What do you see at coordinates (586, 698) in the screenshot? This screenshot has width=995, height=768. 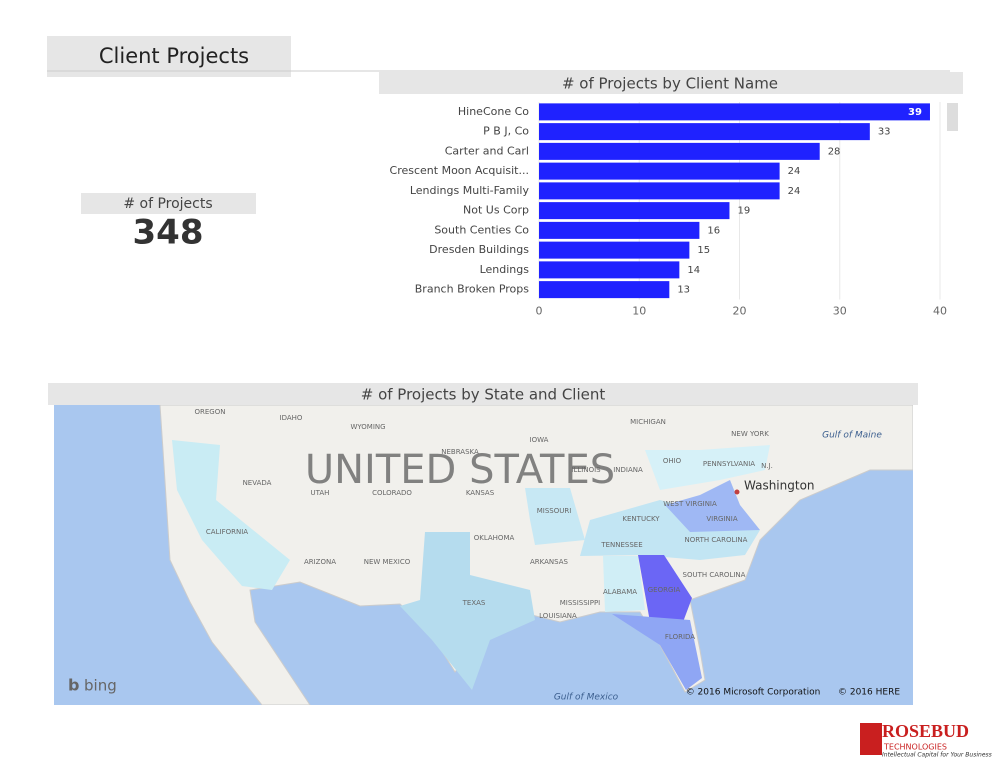 I see `water-label: Gulf of Mexico` at bounding box center [586, 698].